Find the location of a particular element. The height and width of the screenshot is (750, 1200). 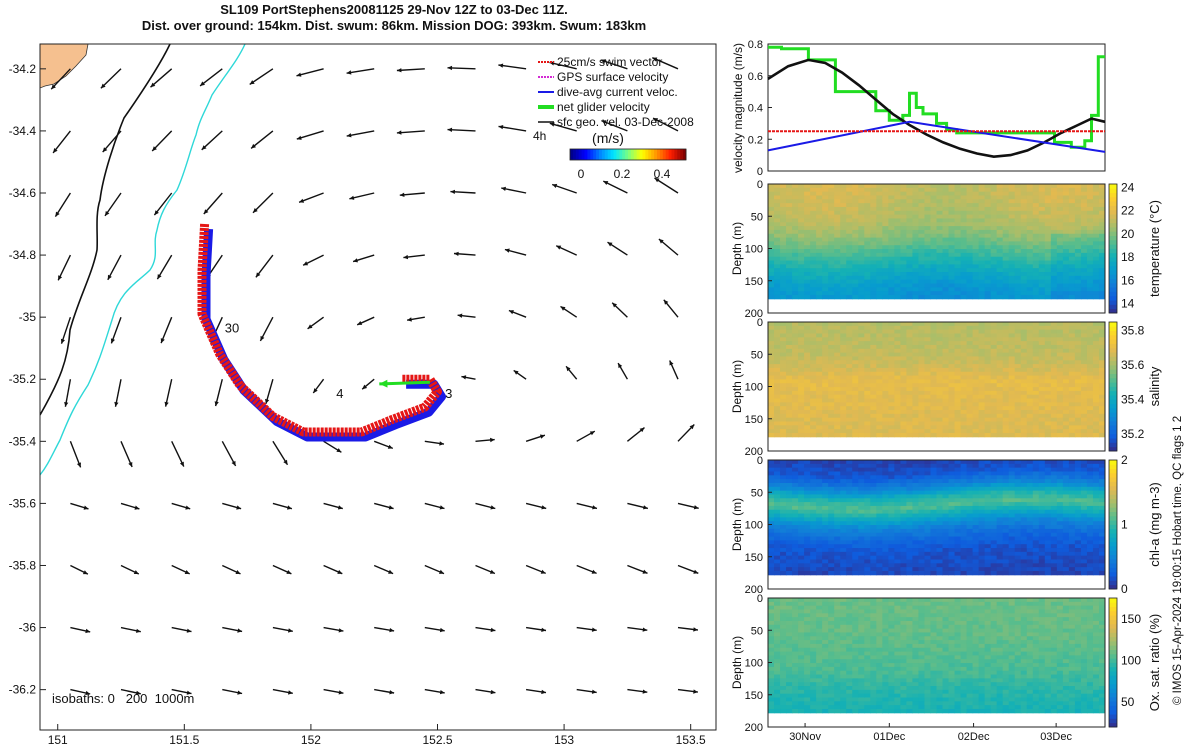

section-colorbar-swatch is located at coordinates (1113, 350).